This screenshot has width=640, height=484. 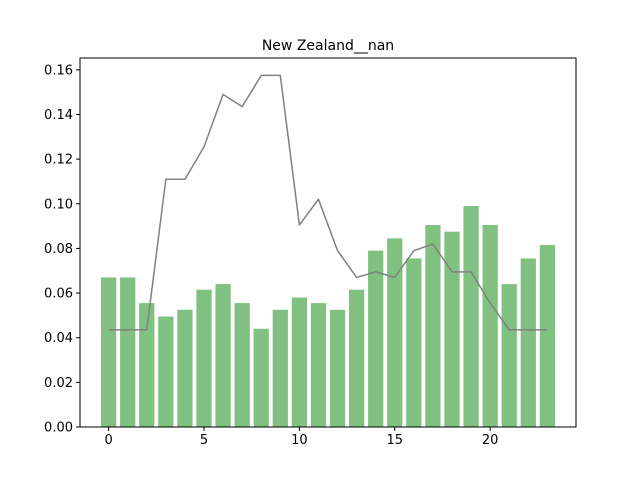 What do you see at coordinates (58, 428) in the screenshot?
I see `y-tick-label-0: 0.00` at bounding box center [58, 428].